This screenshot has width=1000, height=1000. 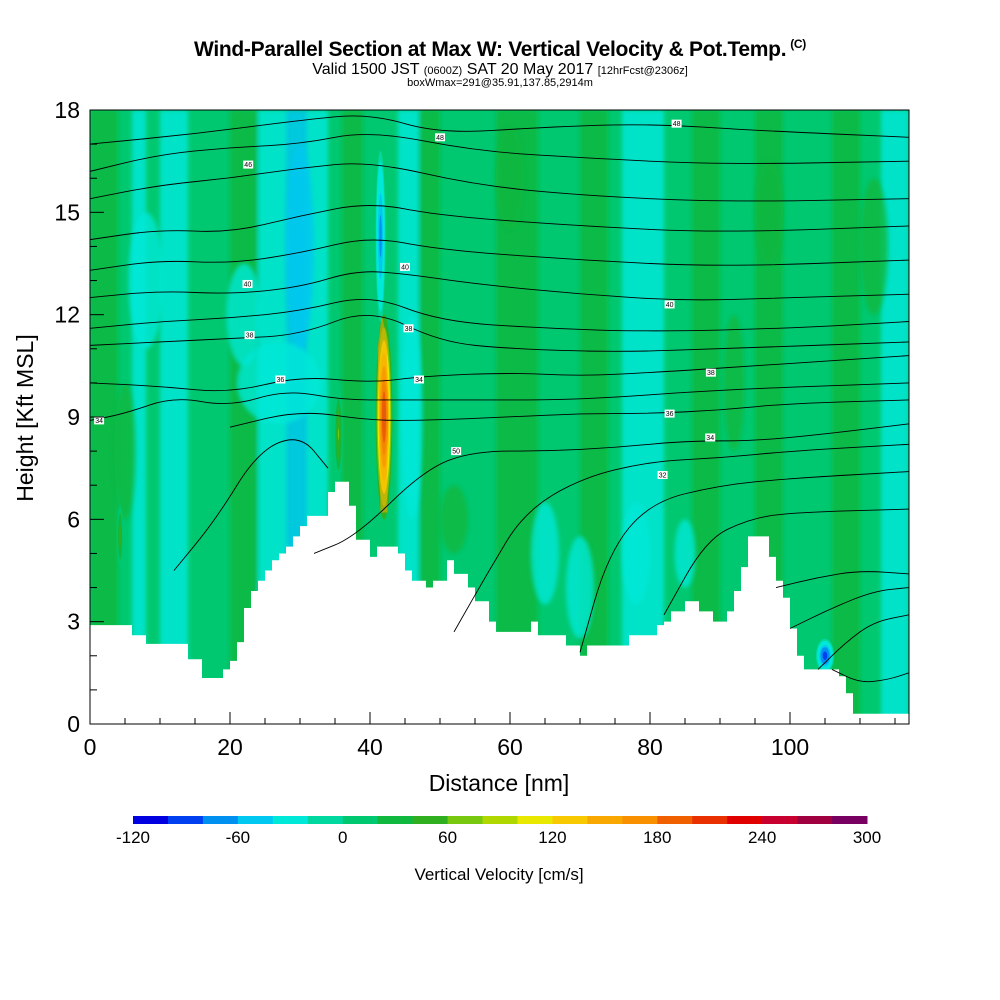 I want to click on y-tick-label: 12, so click(x=67, y=315).